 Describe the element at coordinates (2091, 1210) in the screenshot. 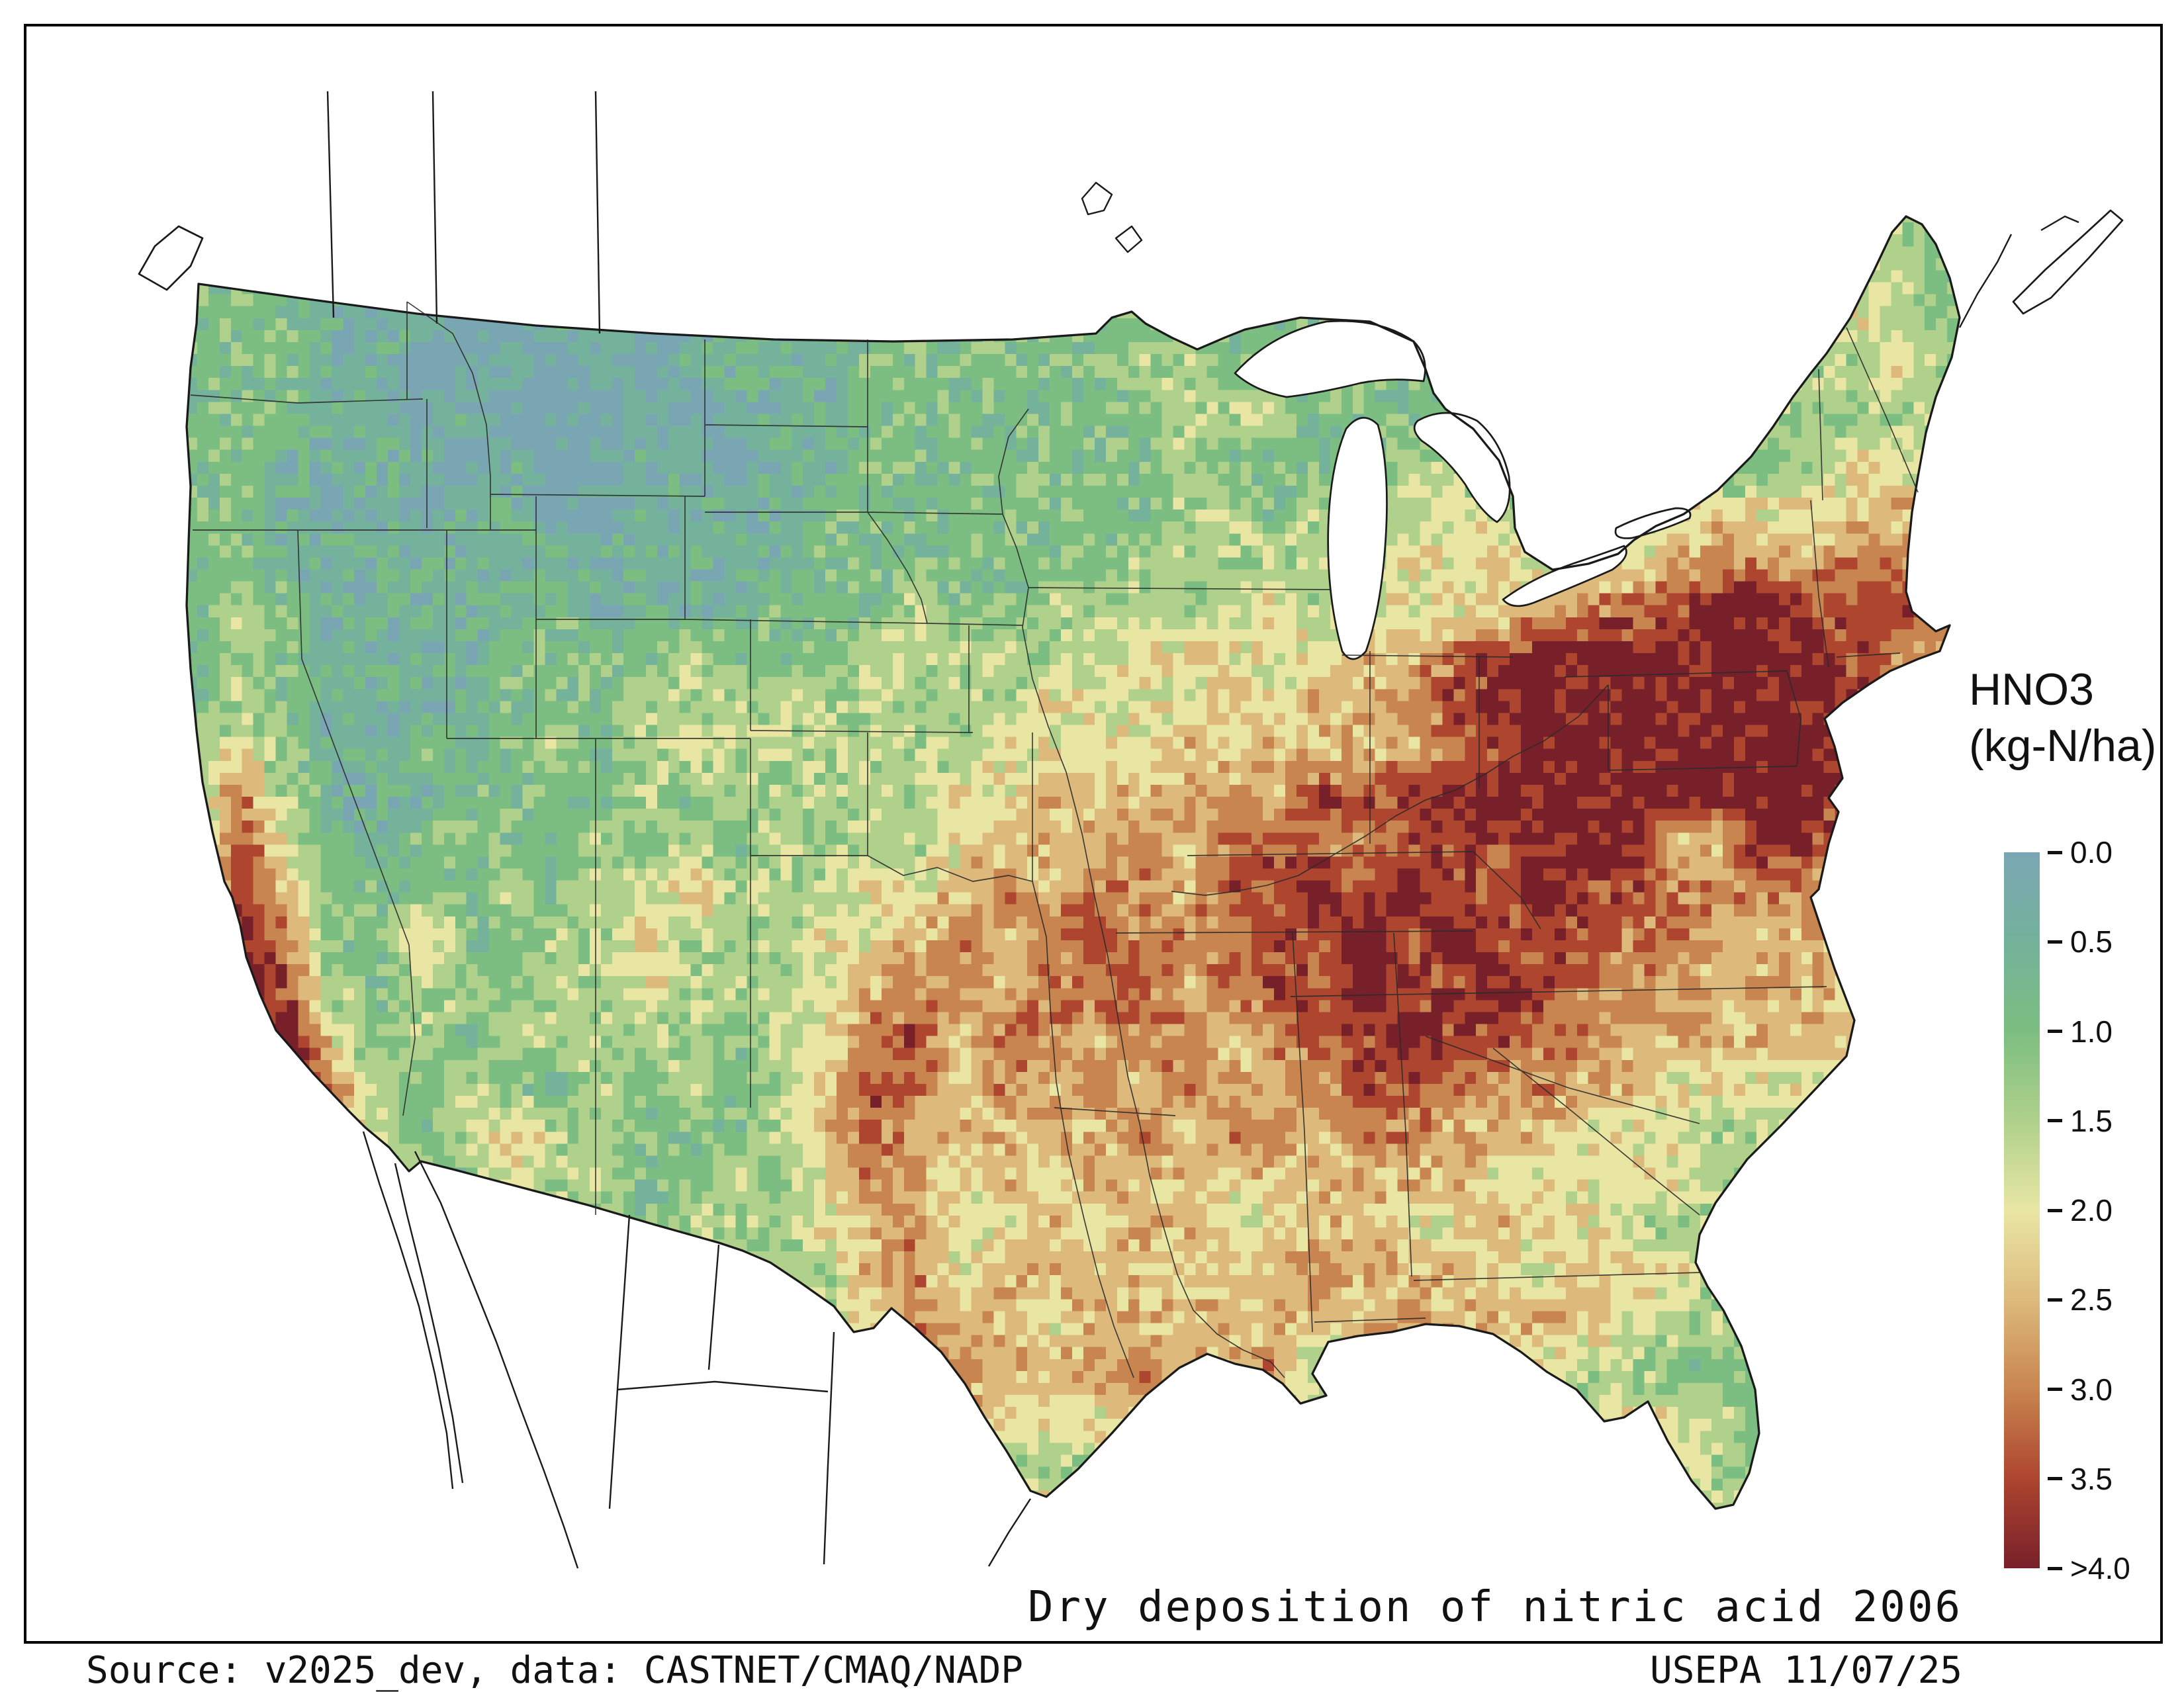

I see `legend-tick-label: 2.0` at that location.